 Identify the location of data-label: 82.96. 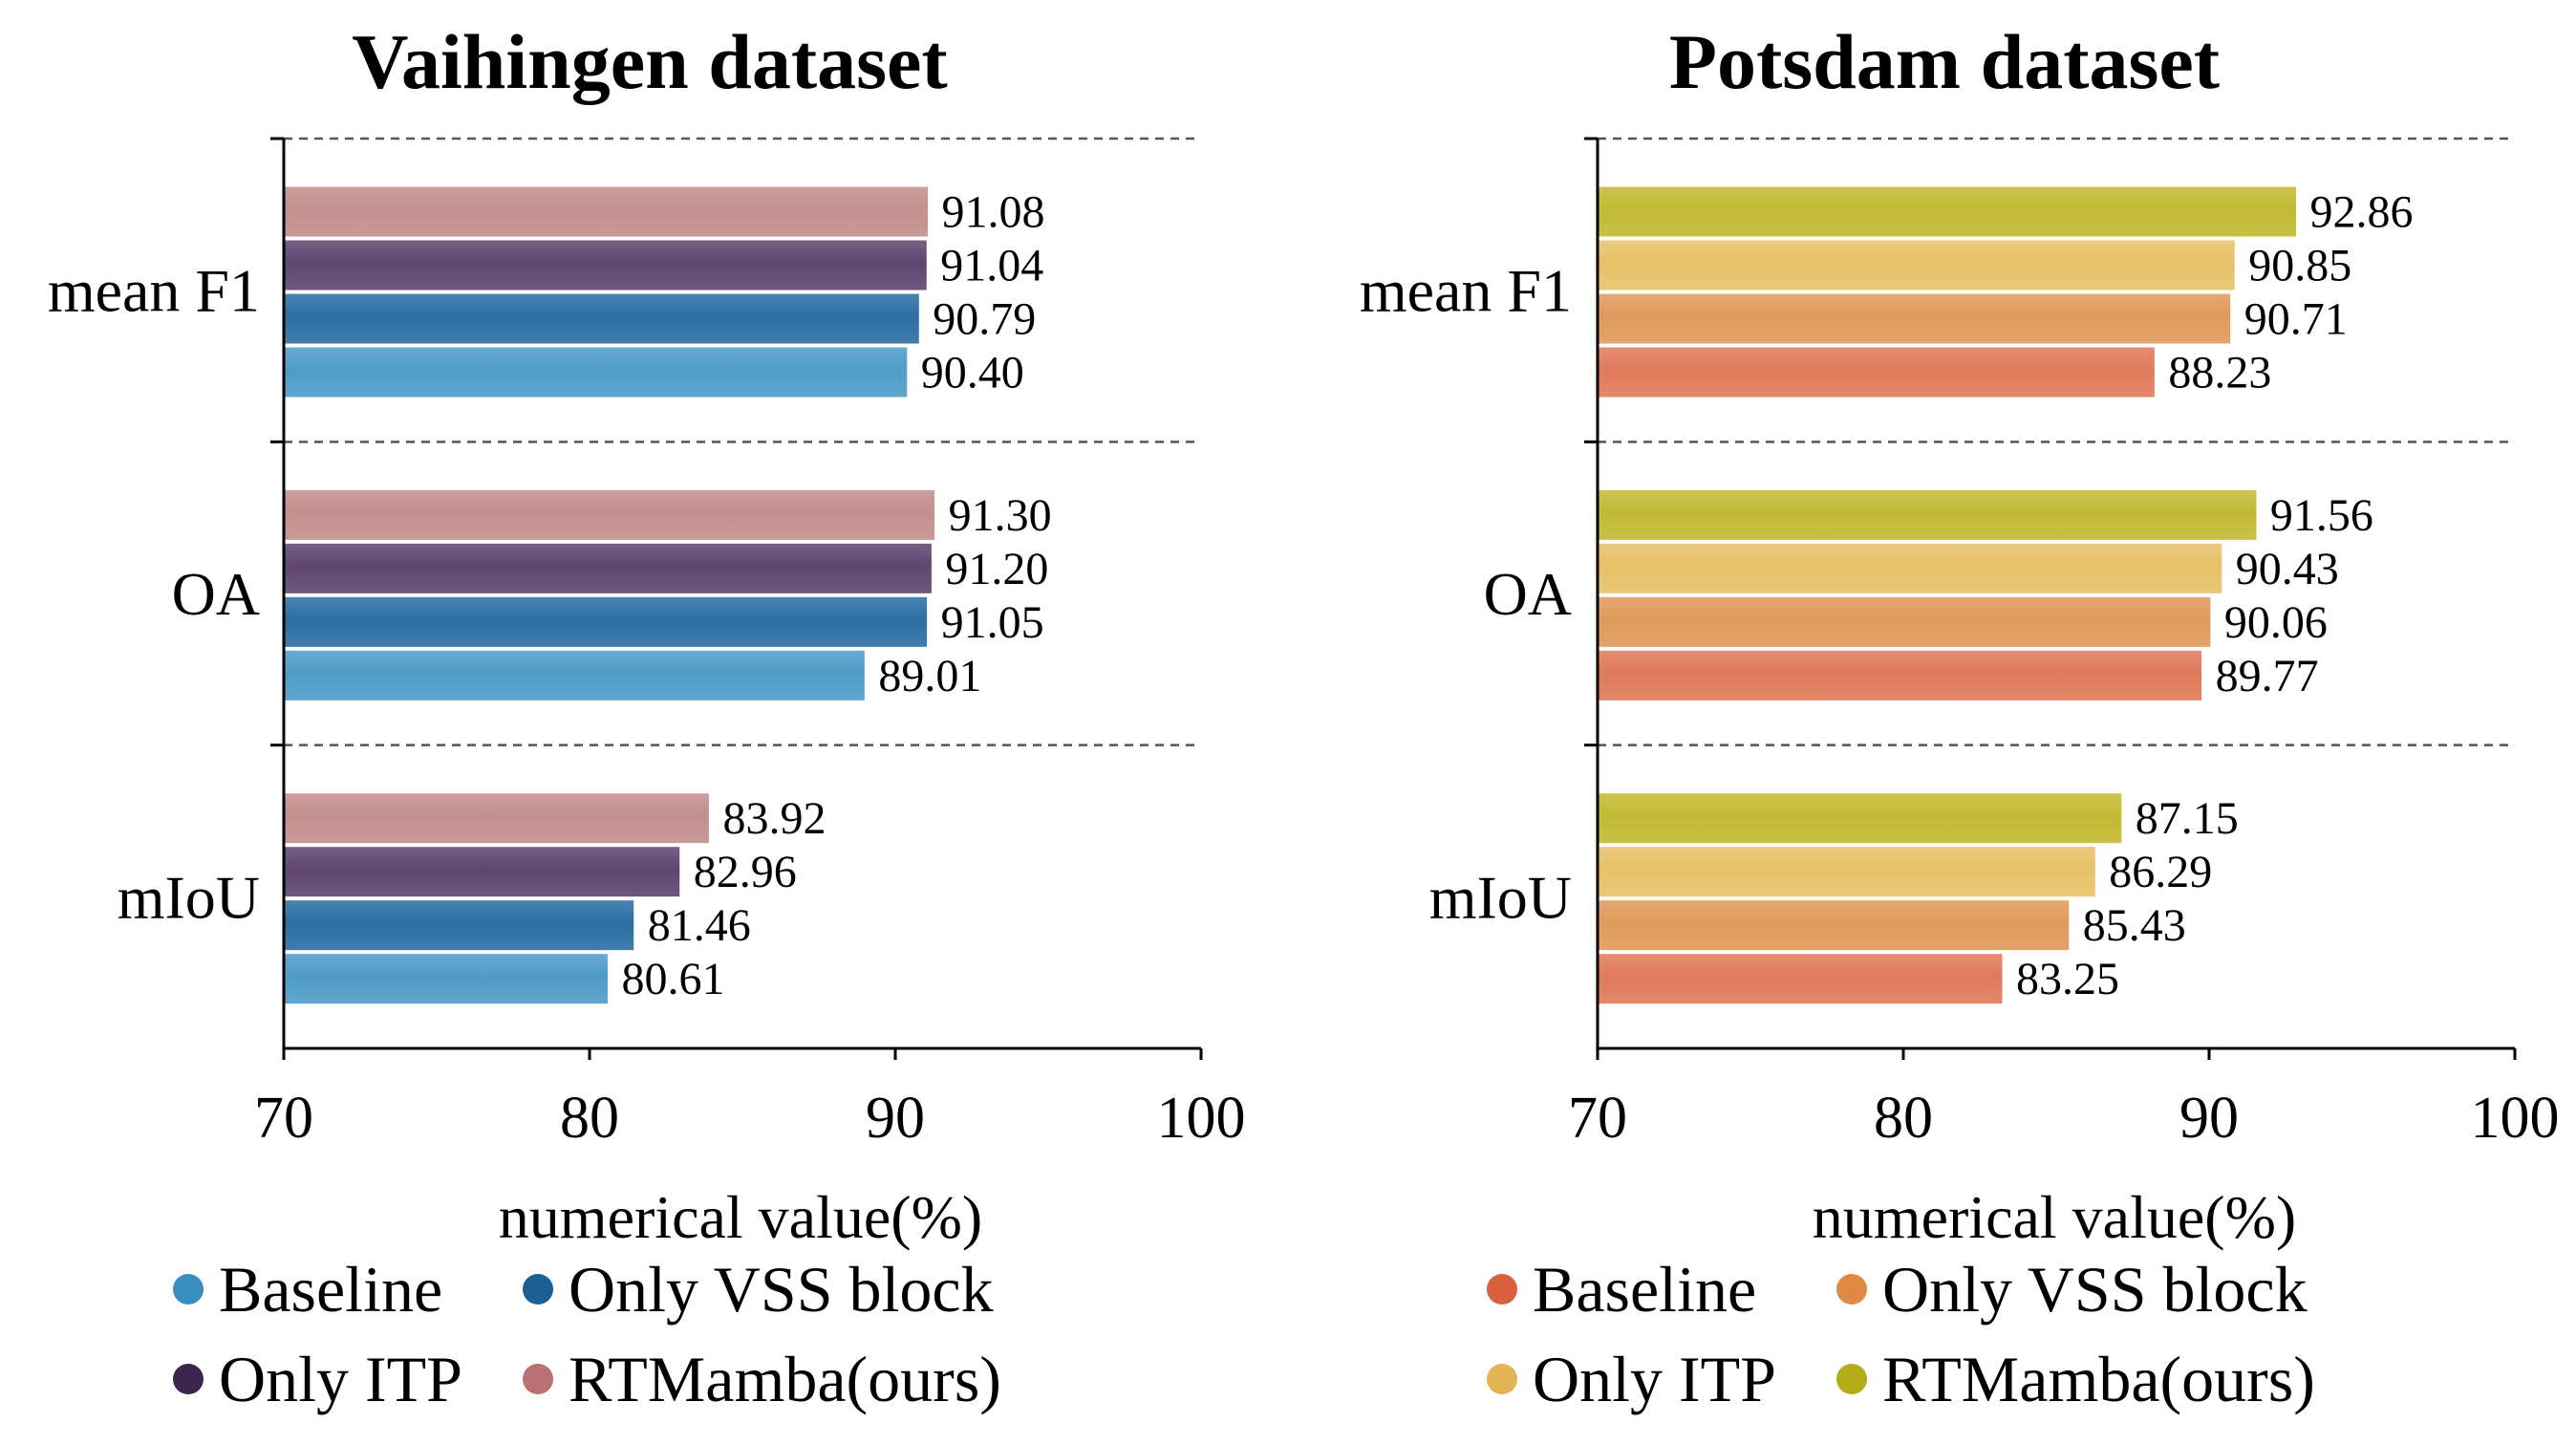
(745, 872).